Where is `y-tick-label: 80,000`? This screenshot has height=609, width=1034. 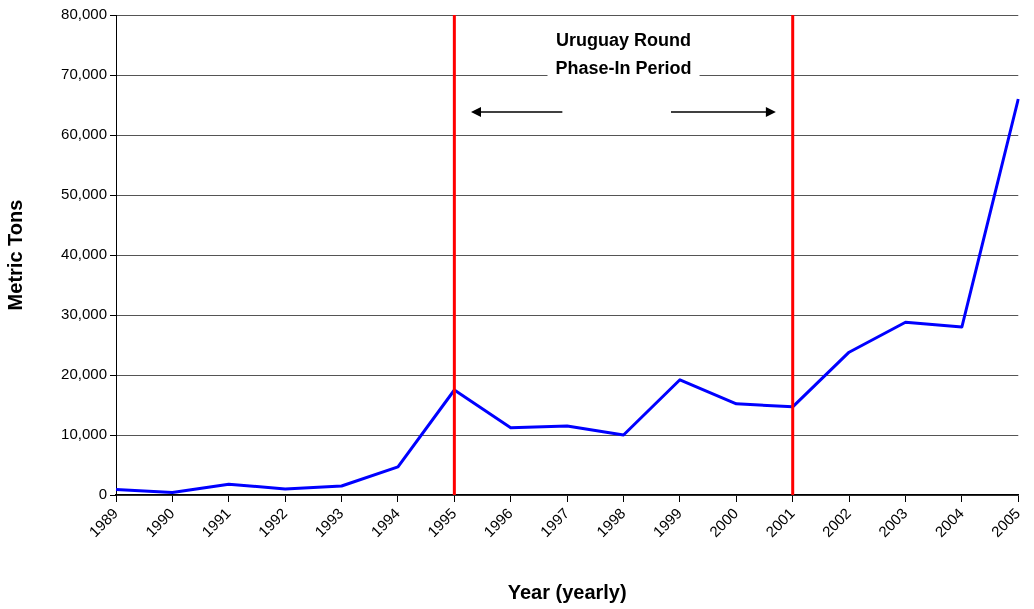
y-tick-label: 80,000 is located at coordinates (84, 14).